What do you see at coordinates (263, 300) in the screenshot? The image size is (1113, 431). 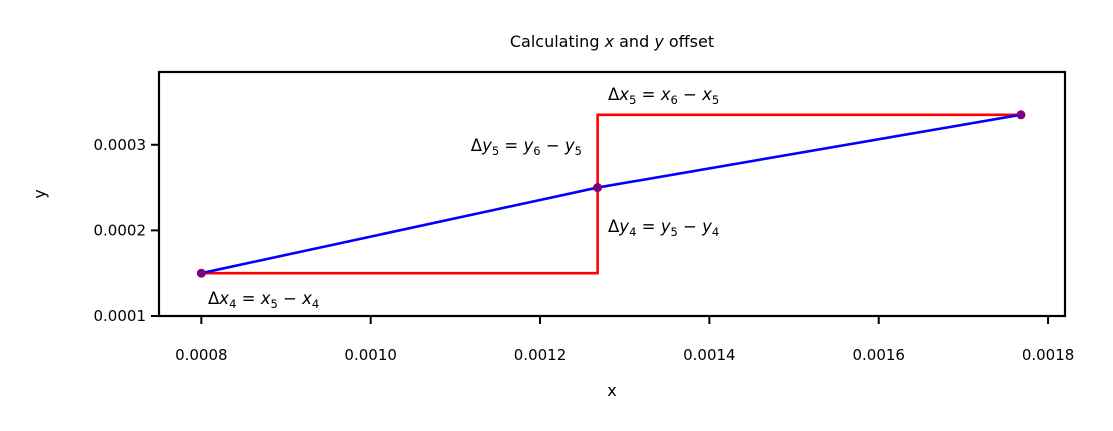 I see `annotation-delta-x4: Δx4 = x5 − x4` at bounding box center [263, 300].